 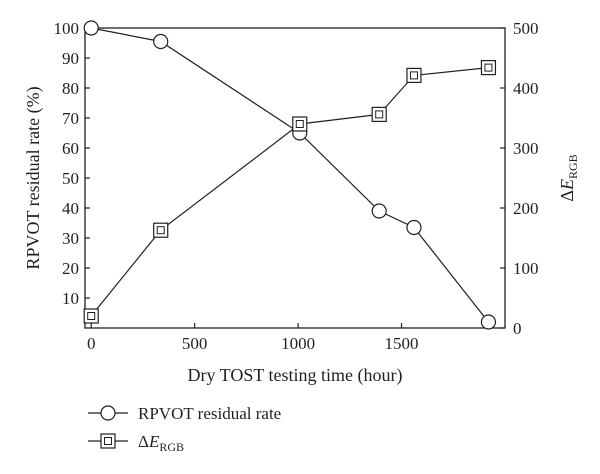 I want to click on y-right-tick-label: 100, so click(x=526, y=268).